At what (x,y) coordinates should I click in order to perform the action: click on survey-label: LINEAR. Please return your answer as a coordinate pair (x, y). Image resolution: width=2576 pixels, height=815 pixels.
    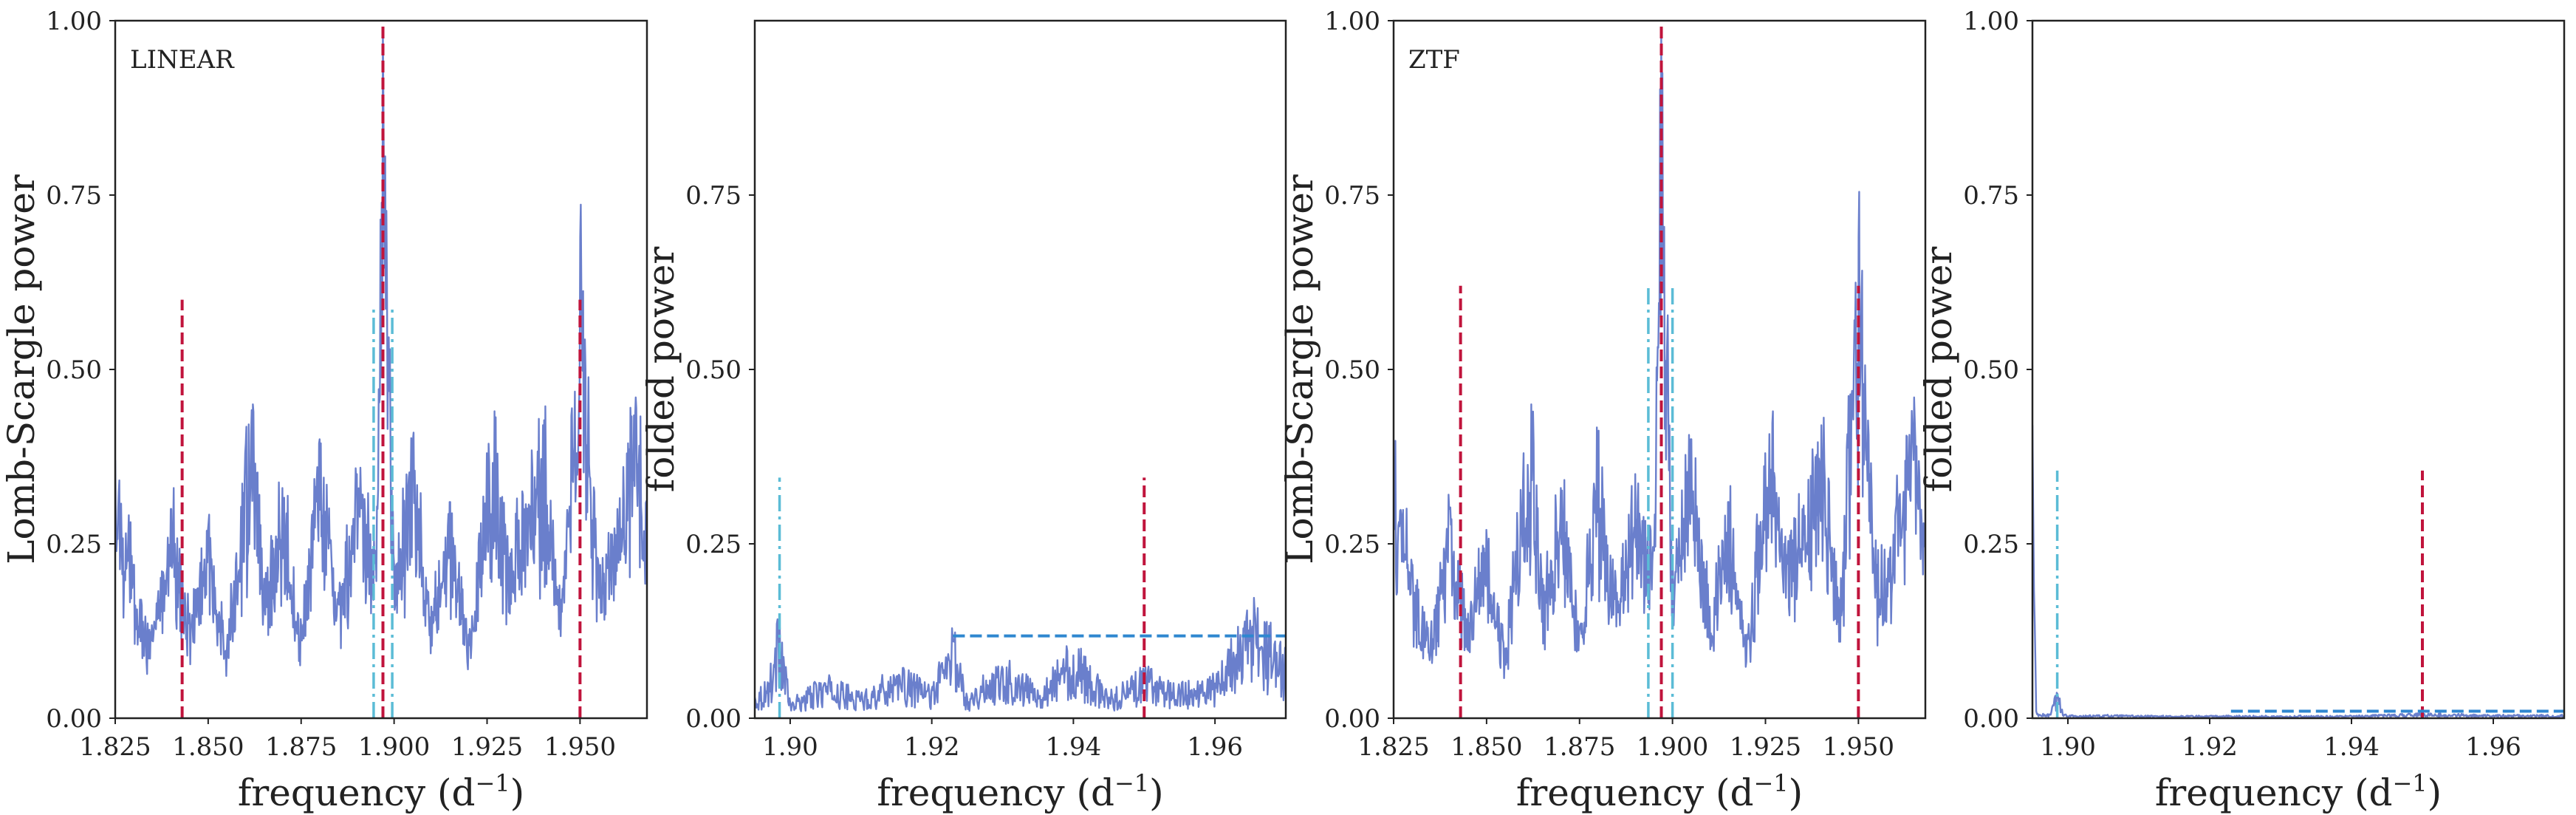
    Looking at the image, I should click on (182, 60).